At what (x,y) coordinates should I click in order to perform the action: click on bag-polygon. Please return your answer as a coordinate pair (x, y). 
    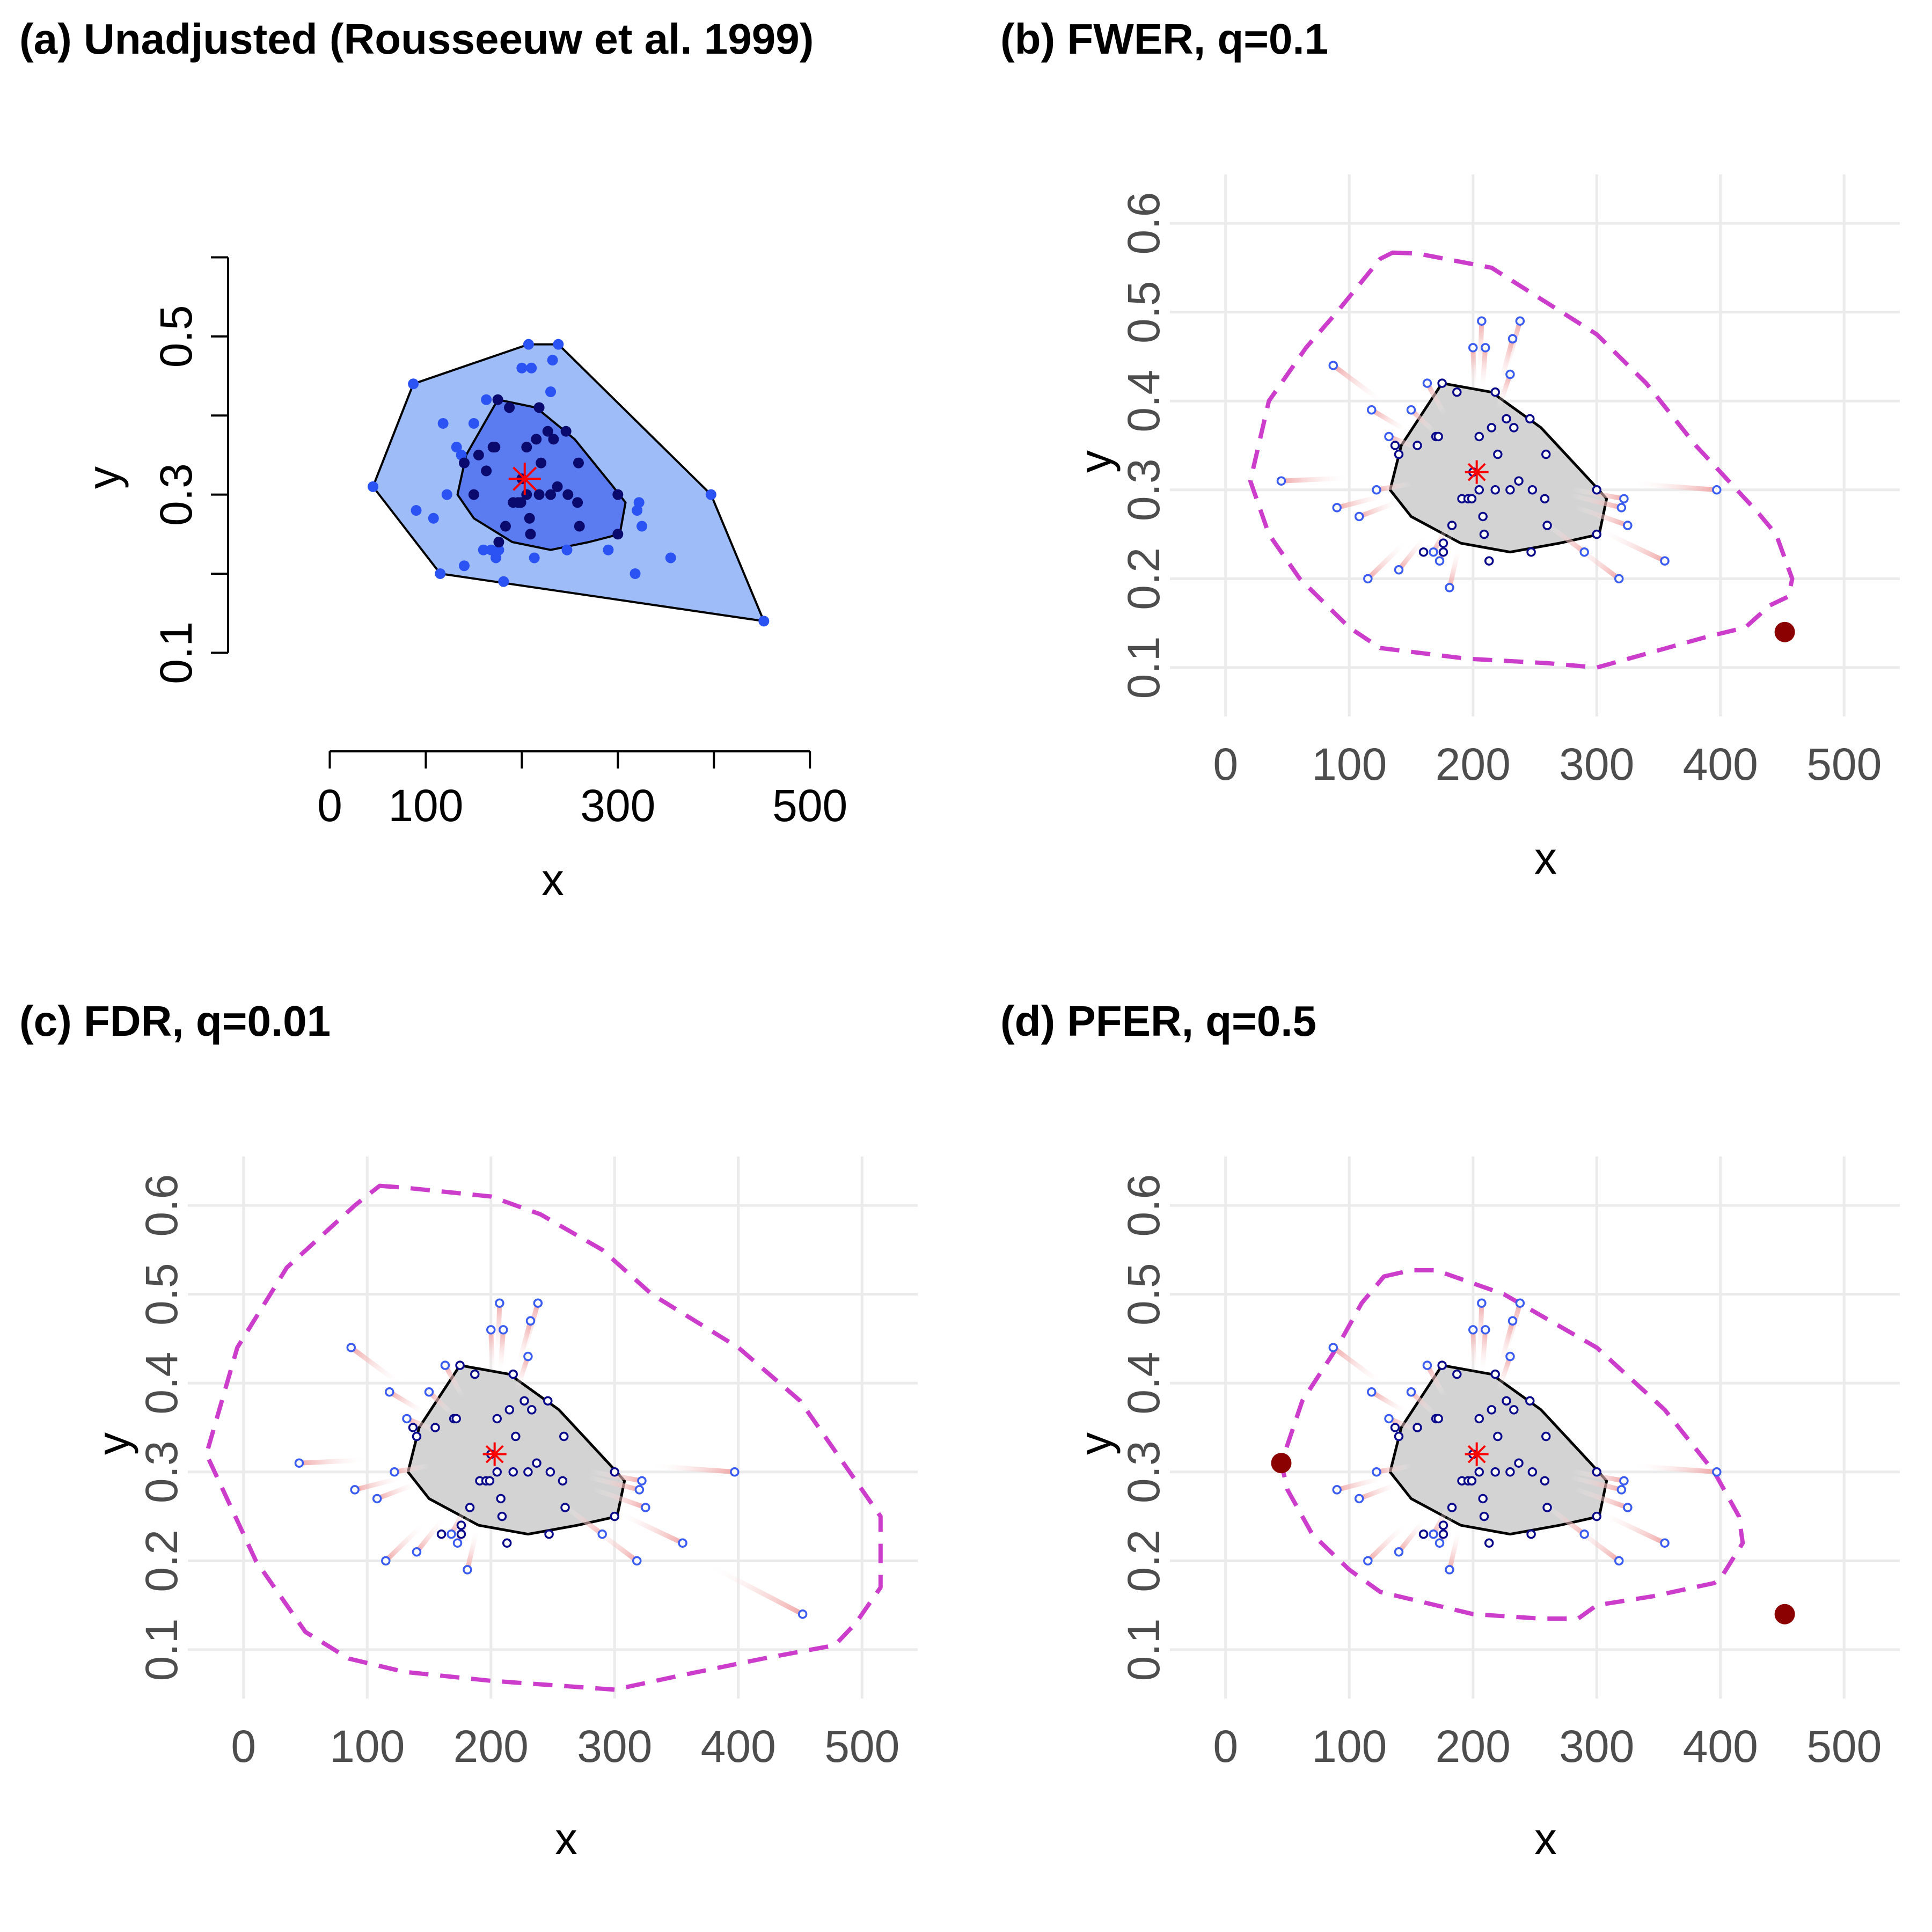
    Looking at the image, I should click on (541, 474).